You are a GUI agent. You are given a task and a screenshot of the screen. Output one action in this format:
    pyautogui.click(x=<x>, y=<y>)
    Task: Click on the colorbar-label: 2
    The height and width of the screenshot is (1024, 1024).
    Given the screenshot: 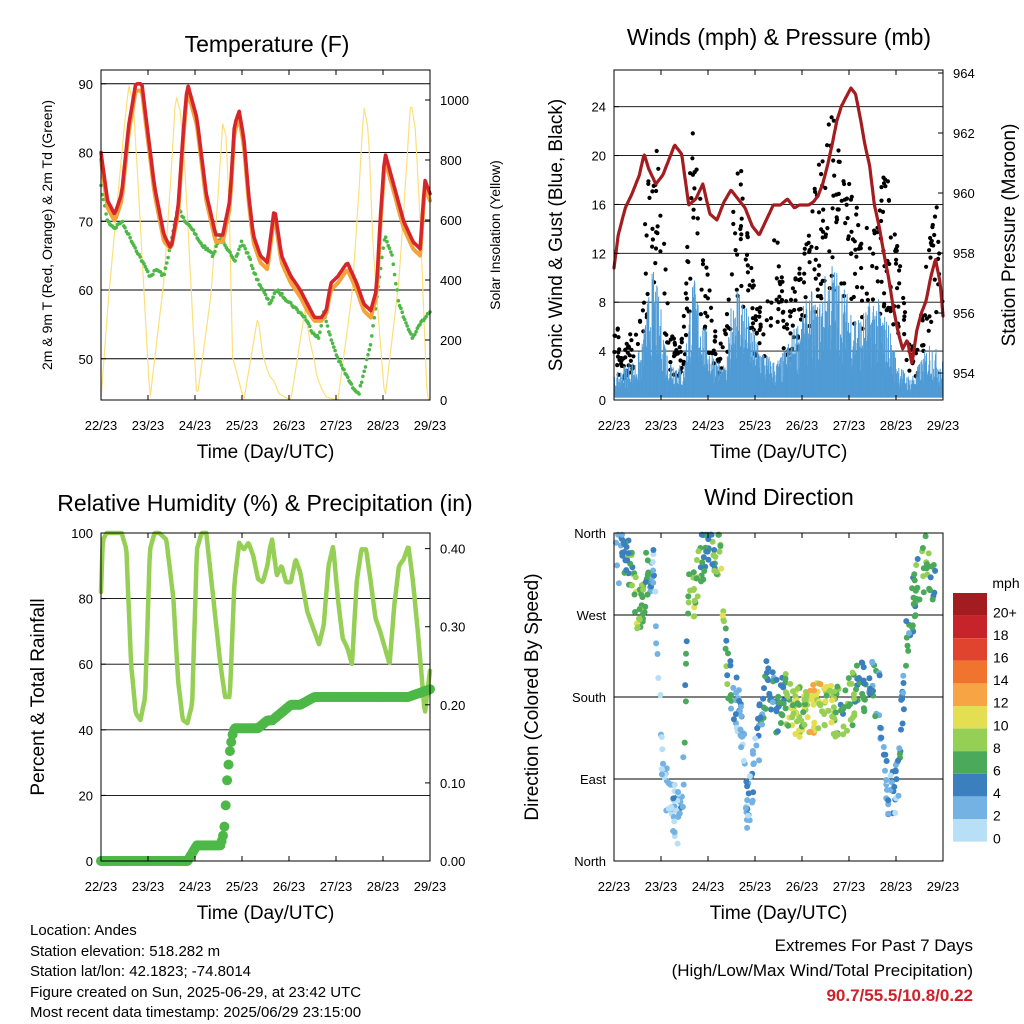 What is the action you would take?
    pyautogui.click(x=997, y=816)
    